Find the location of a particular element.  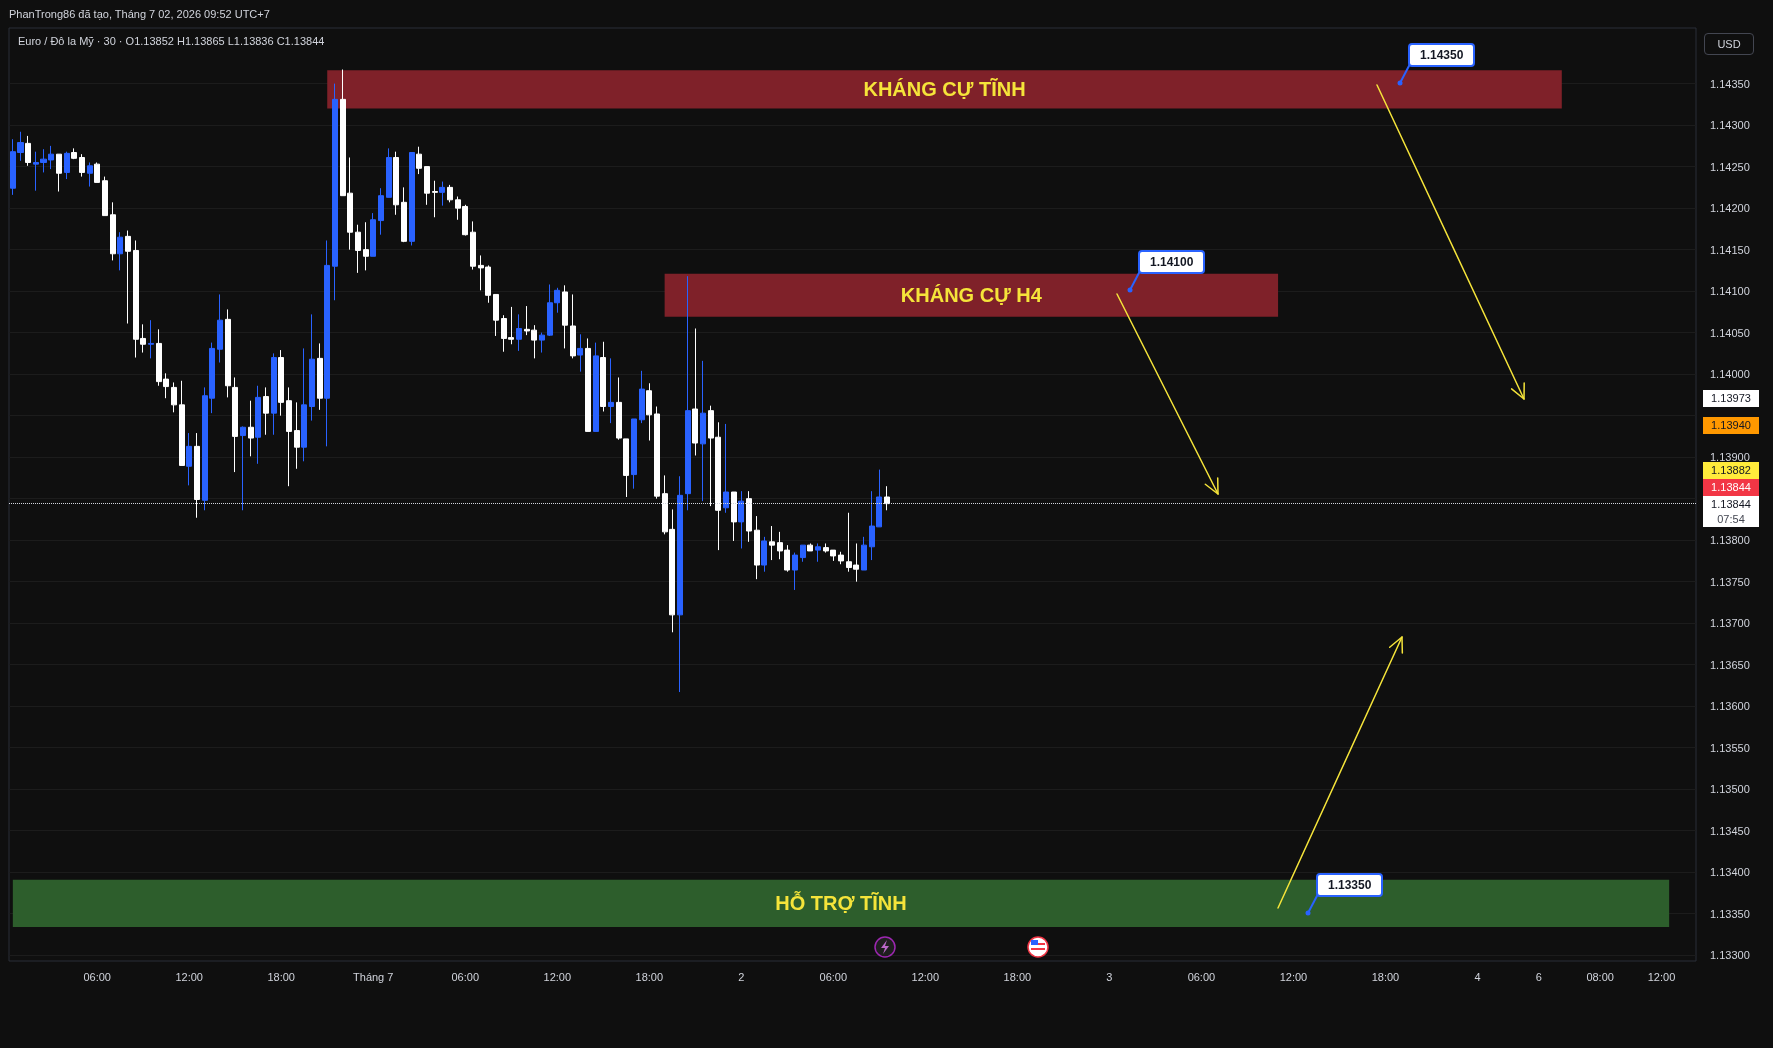

y-tick-label: 1.13450 is located at coordinates (1730, 830).